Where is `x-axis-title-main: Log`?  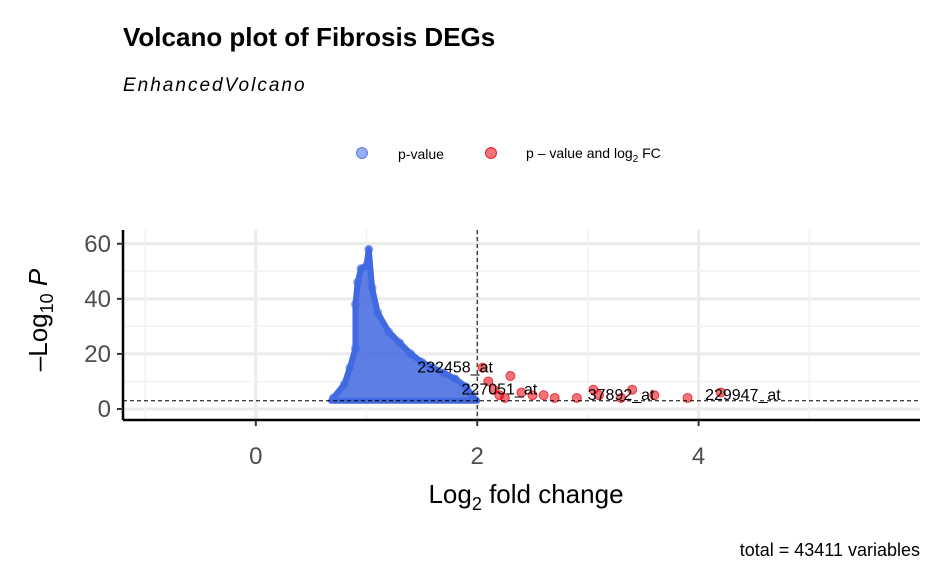
x-axis-title-main: Log is located at coordinates (449, 494).